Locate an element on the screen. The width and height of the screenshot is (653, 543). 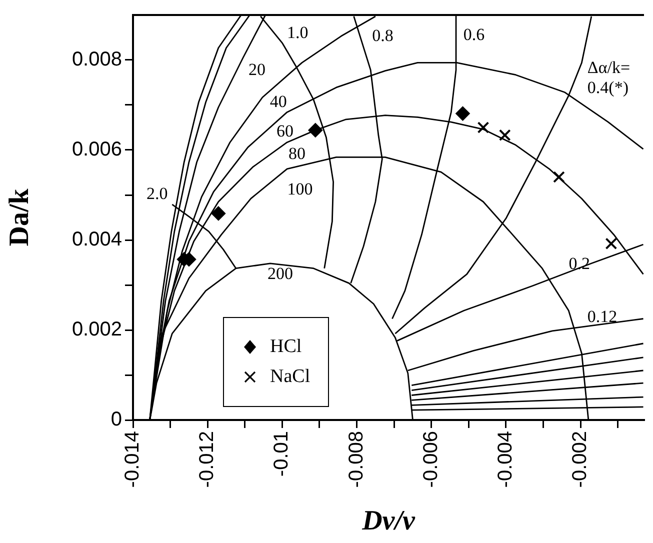
legend-label: NaCl is located at coordinates (290, 377).